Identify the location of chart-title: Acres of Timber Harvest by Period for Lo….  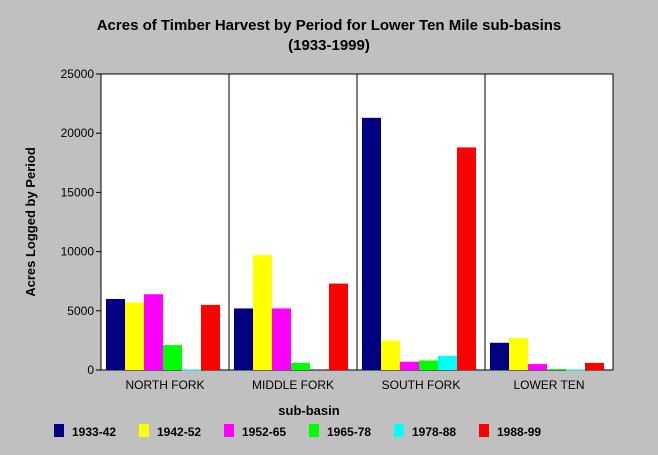
(329, 25).